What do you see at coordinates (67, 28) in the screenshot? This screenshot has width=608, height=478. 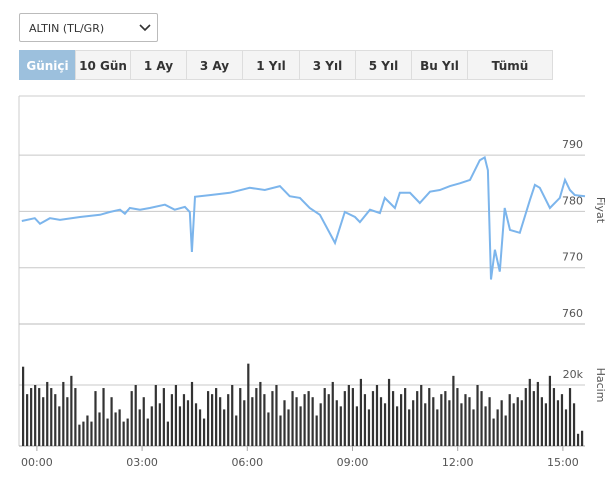 I see `instrument-label: ALTIN (TL/GR)` at bounding box center [67, 28].